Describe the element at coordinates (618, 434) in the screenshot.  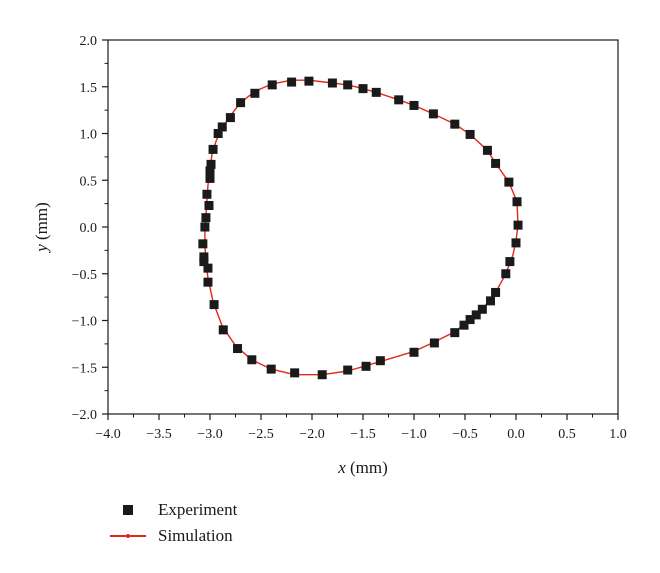
I see `x-tick-label: 1.0` at that location.